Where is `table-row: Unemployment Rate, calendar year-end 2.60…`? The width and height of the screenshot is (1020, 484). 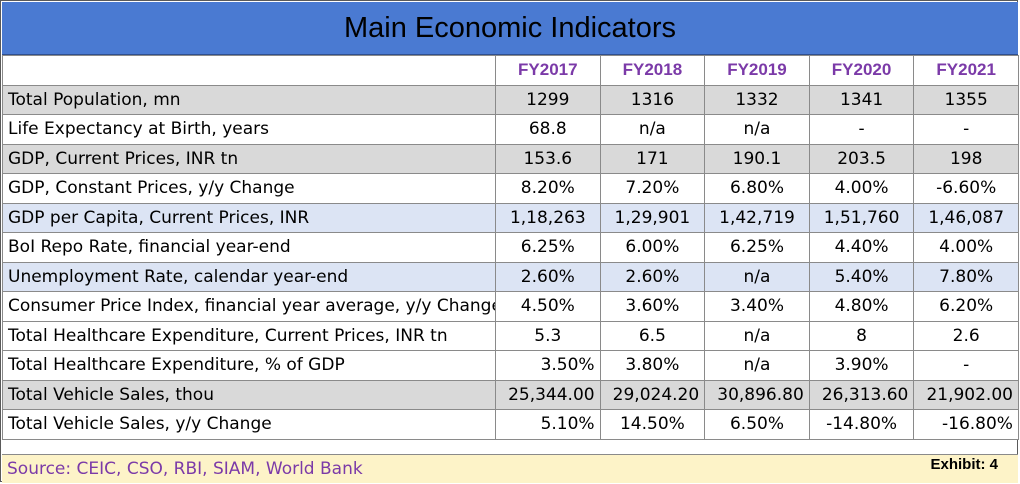 table-row: Unemployment Rate, calendar year-end 2.60… is located at coordinates (510, 276).